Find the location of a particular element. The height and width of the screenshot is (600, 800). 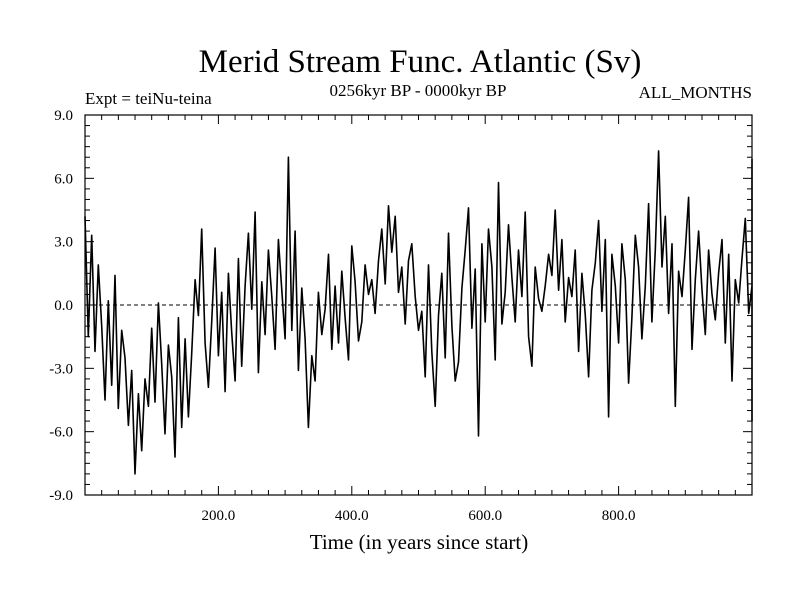

months-label: ALL_MONTHS is located at coordinates (695, 92).